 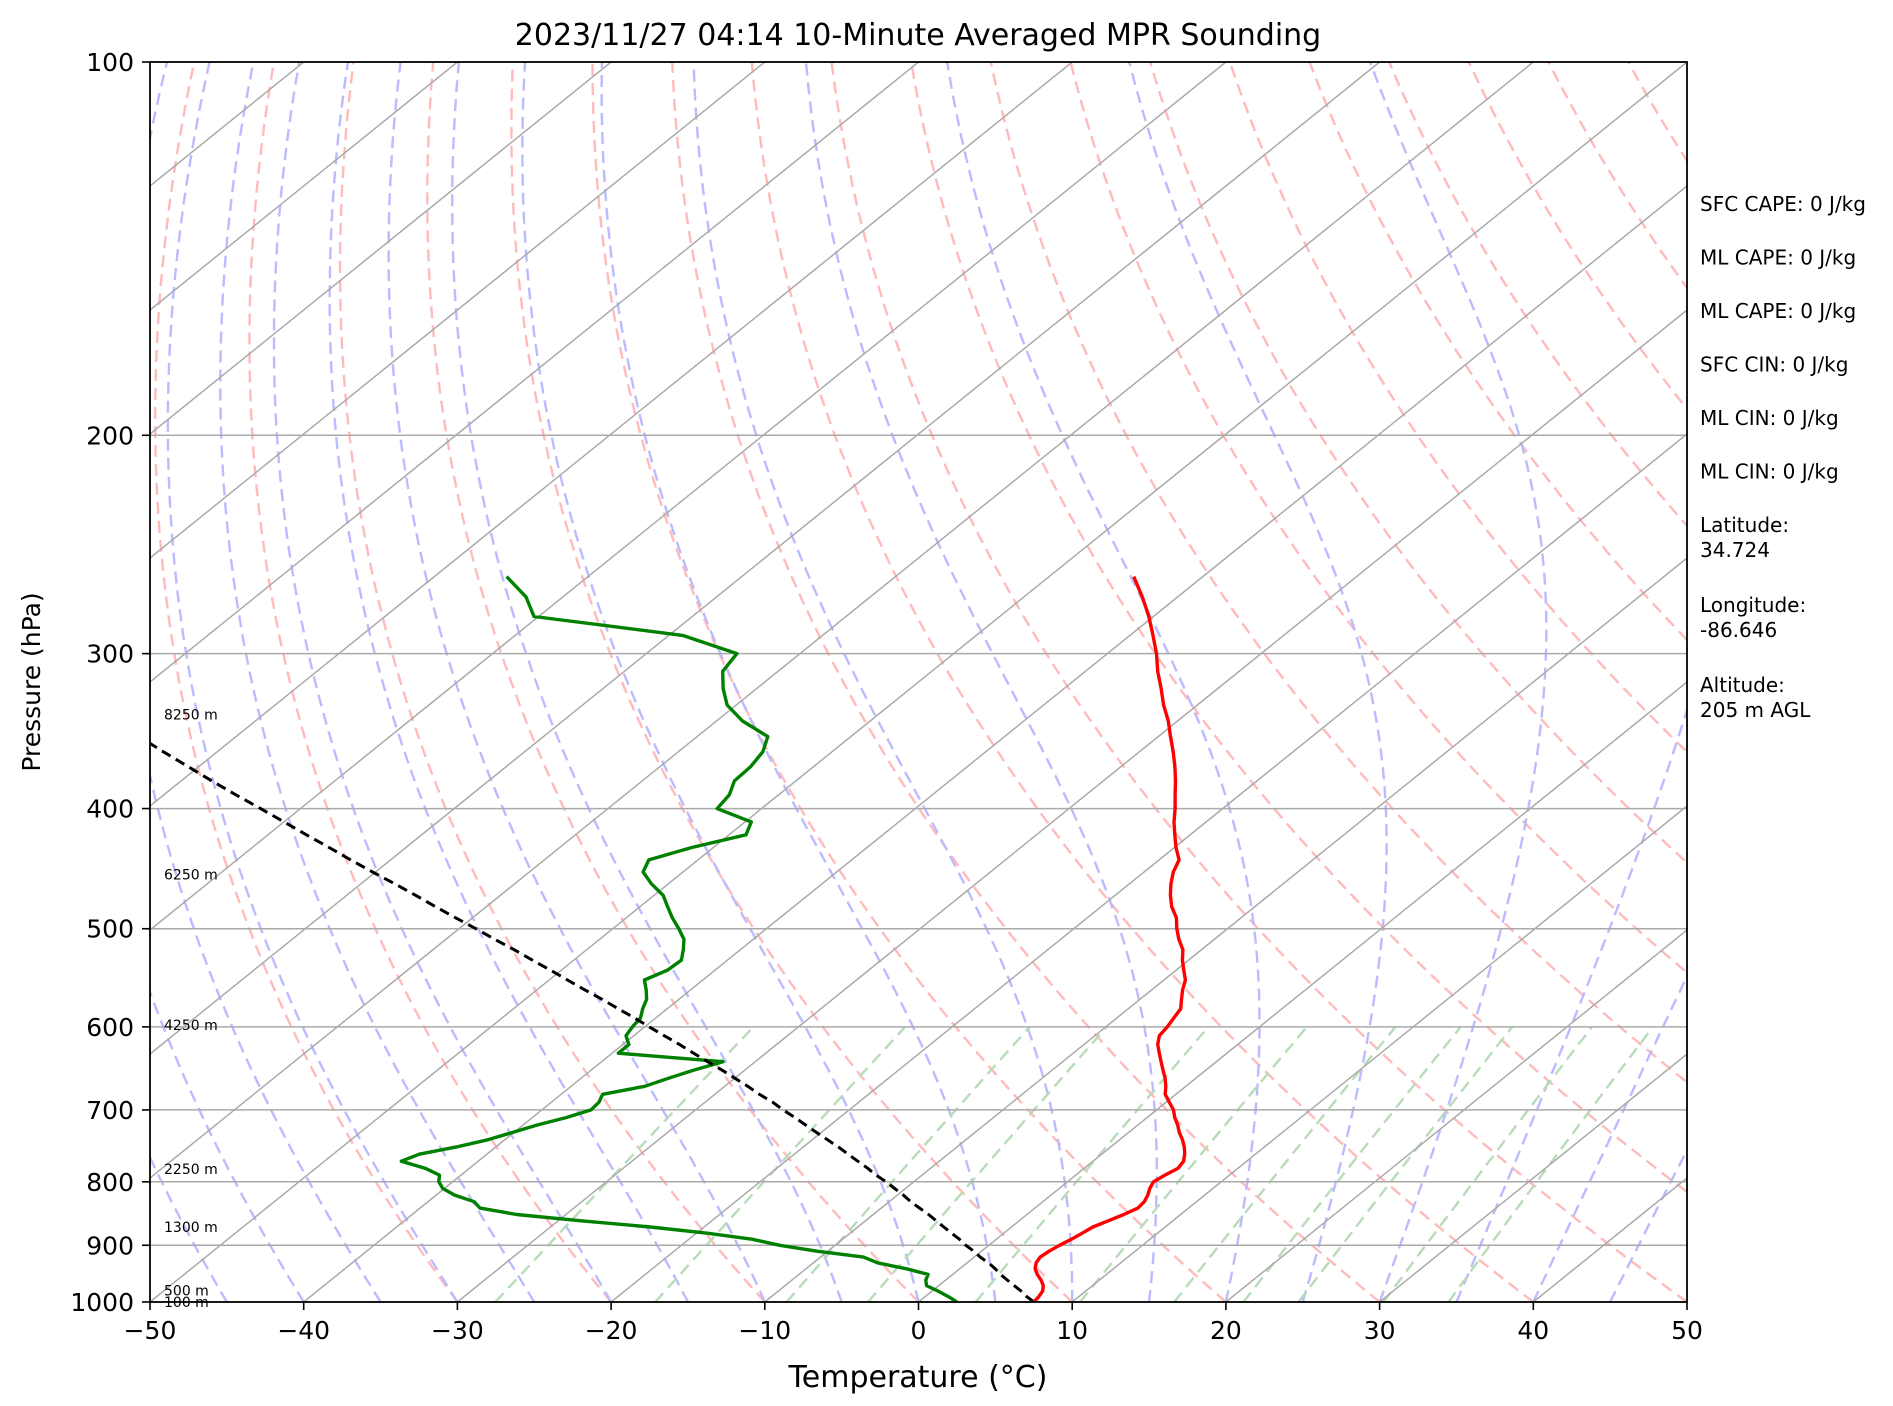 I want to click on annotation-text: SFC CIN: 0 J/kg, so click(x=1774, y=365).